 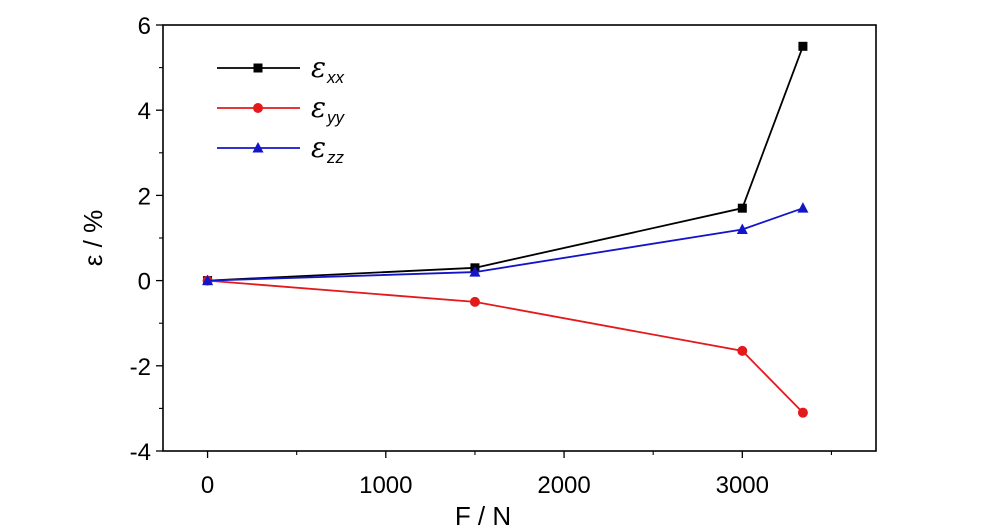 I want to click on legend-item-xx: εxx, so click(x=281, y=69).